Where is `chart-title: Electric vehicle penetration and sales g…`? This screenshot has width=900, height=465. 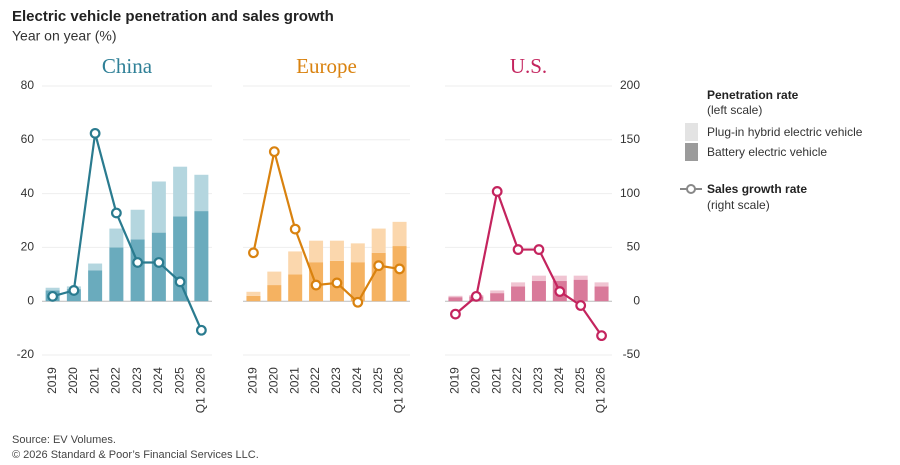 chart-title: Electric vehicle penetration and sales g… is located at coordinates (173, 16).